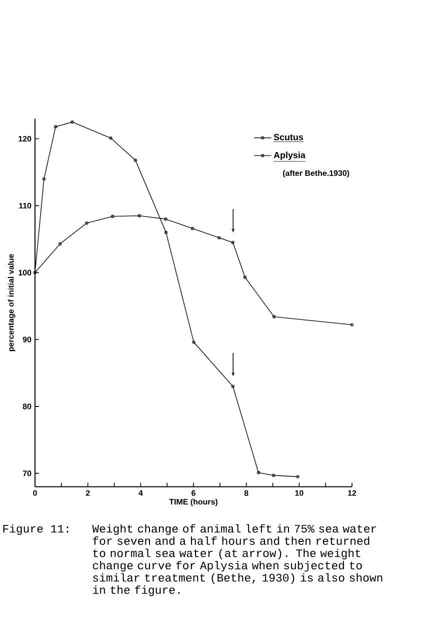  Describe the element at coordinates (289, 137) in the screenshot. I see `legend-label: Scutus` at that location.